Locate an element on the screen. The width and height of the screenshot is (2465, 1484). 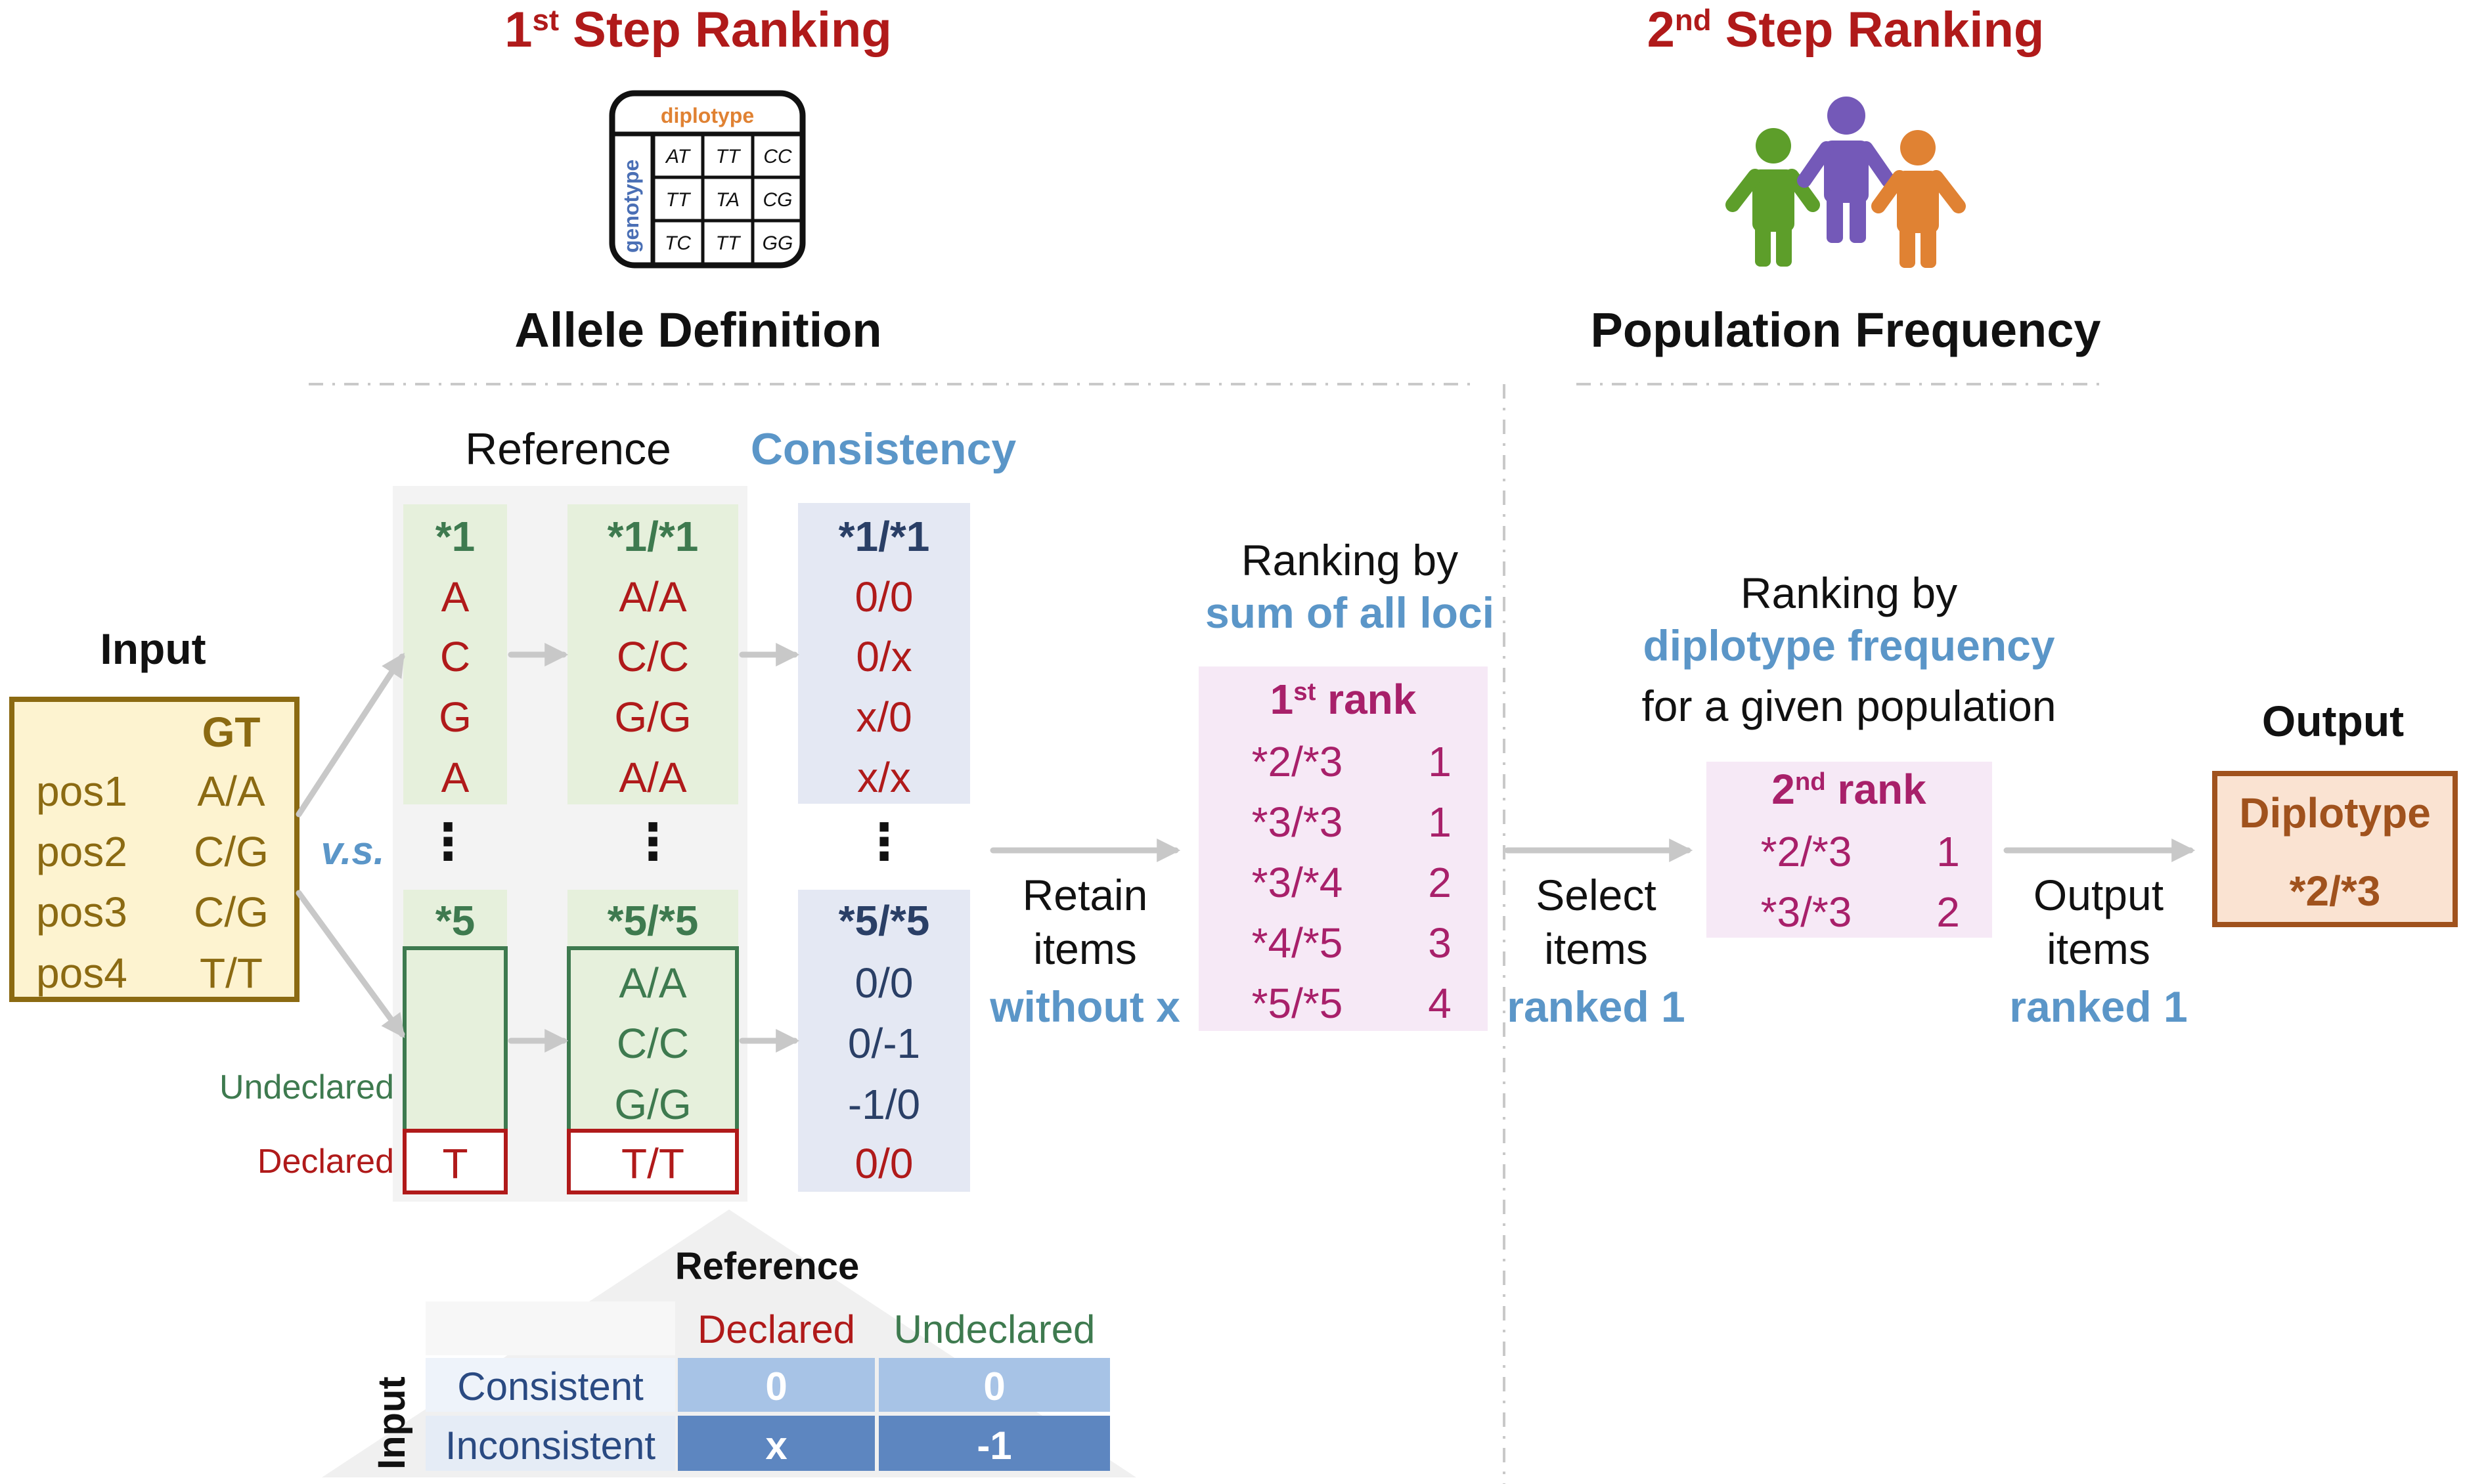
icon-table-cell: TC is located at coordinates (678, 243).